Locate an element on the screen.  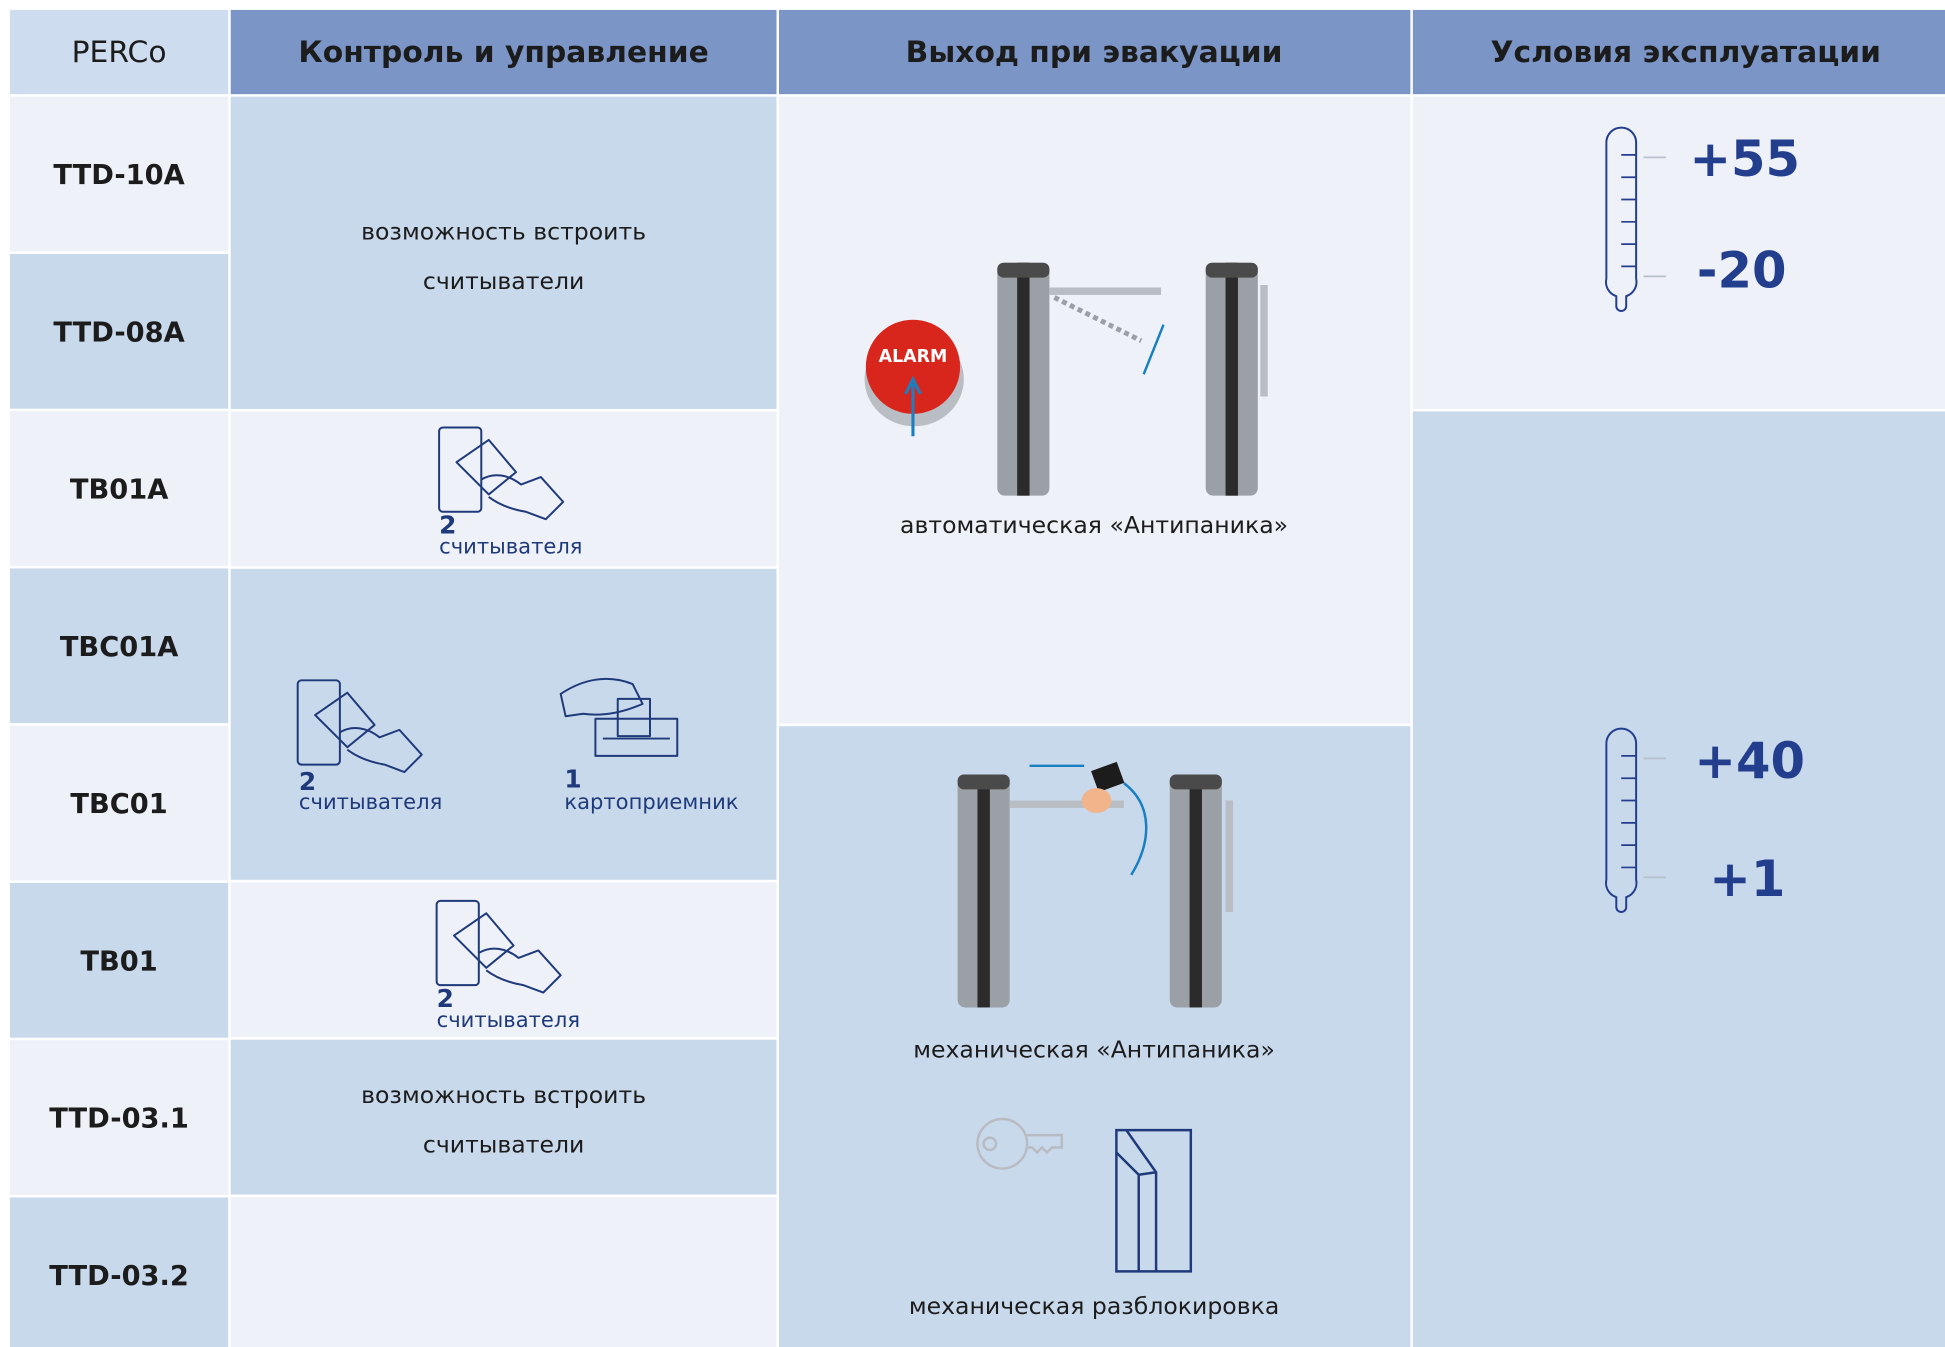
alarm-button is located at coordinates (913, 366).